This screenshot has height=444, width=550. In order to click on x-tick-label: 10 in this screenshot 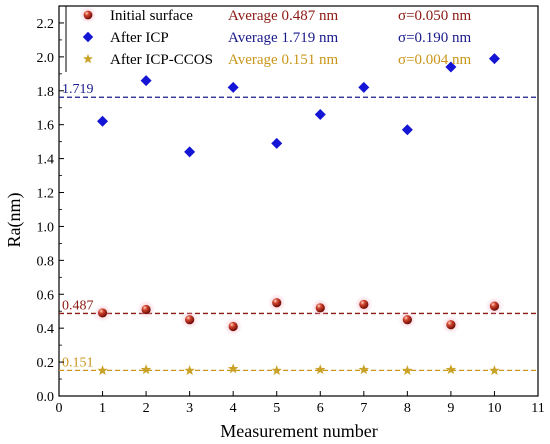, I will do `click(494, 408)`.